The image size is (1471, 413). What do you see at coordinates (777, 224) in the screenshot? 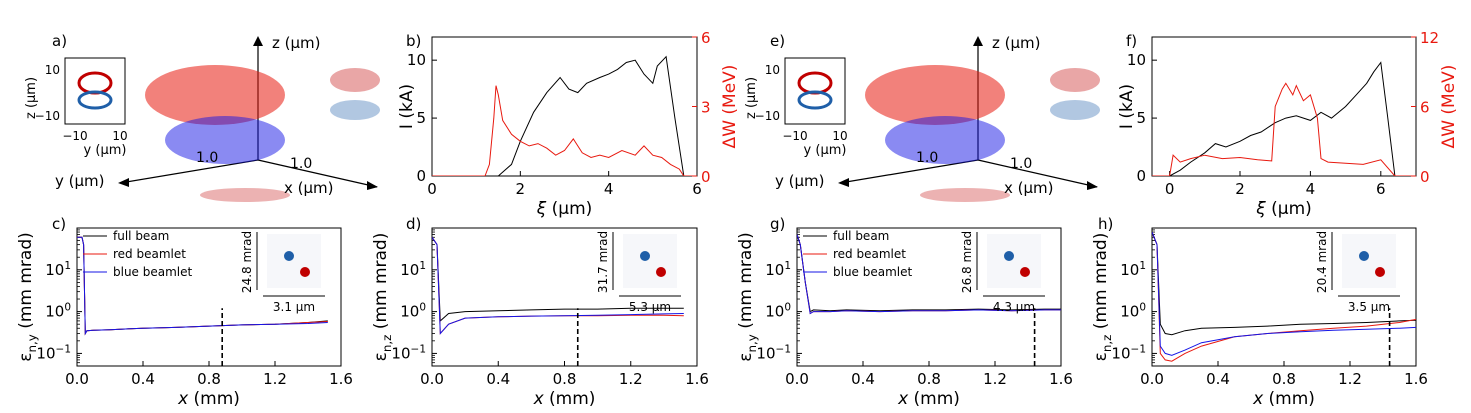
I see `panel-label: g)` at bounding box center [777, 224].